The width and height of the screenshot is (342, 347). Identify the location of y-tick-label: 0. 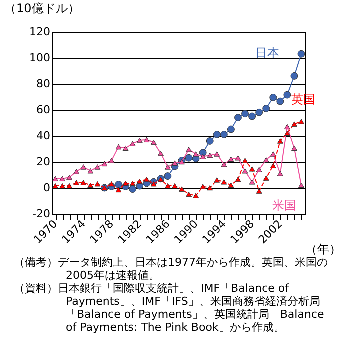
(47, 188).